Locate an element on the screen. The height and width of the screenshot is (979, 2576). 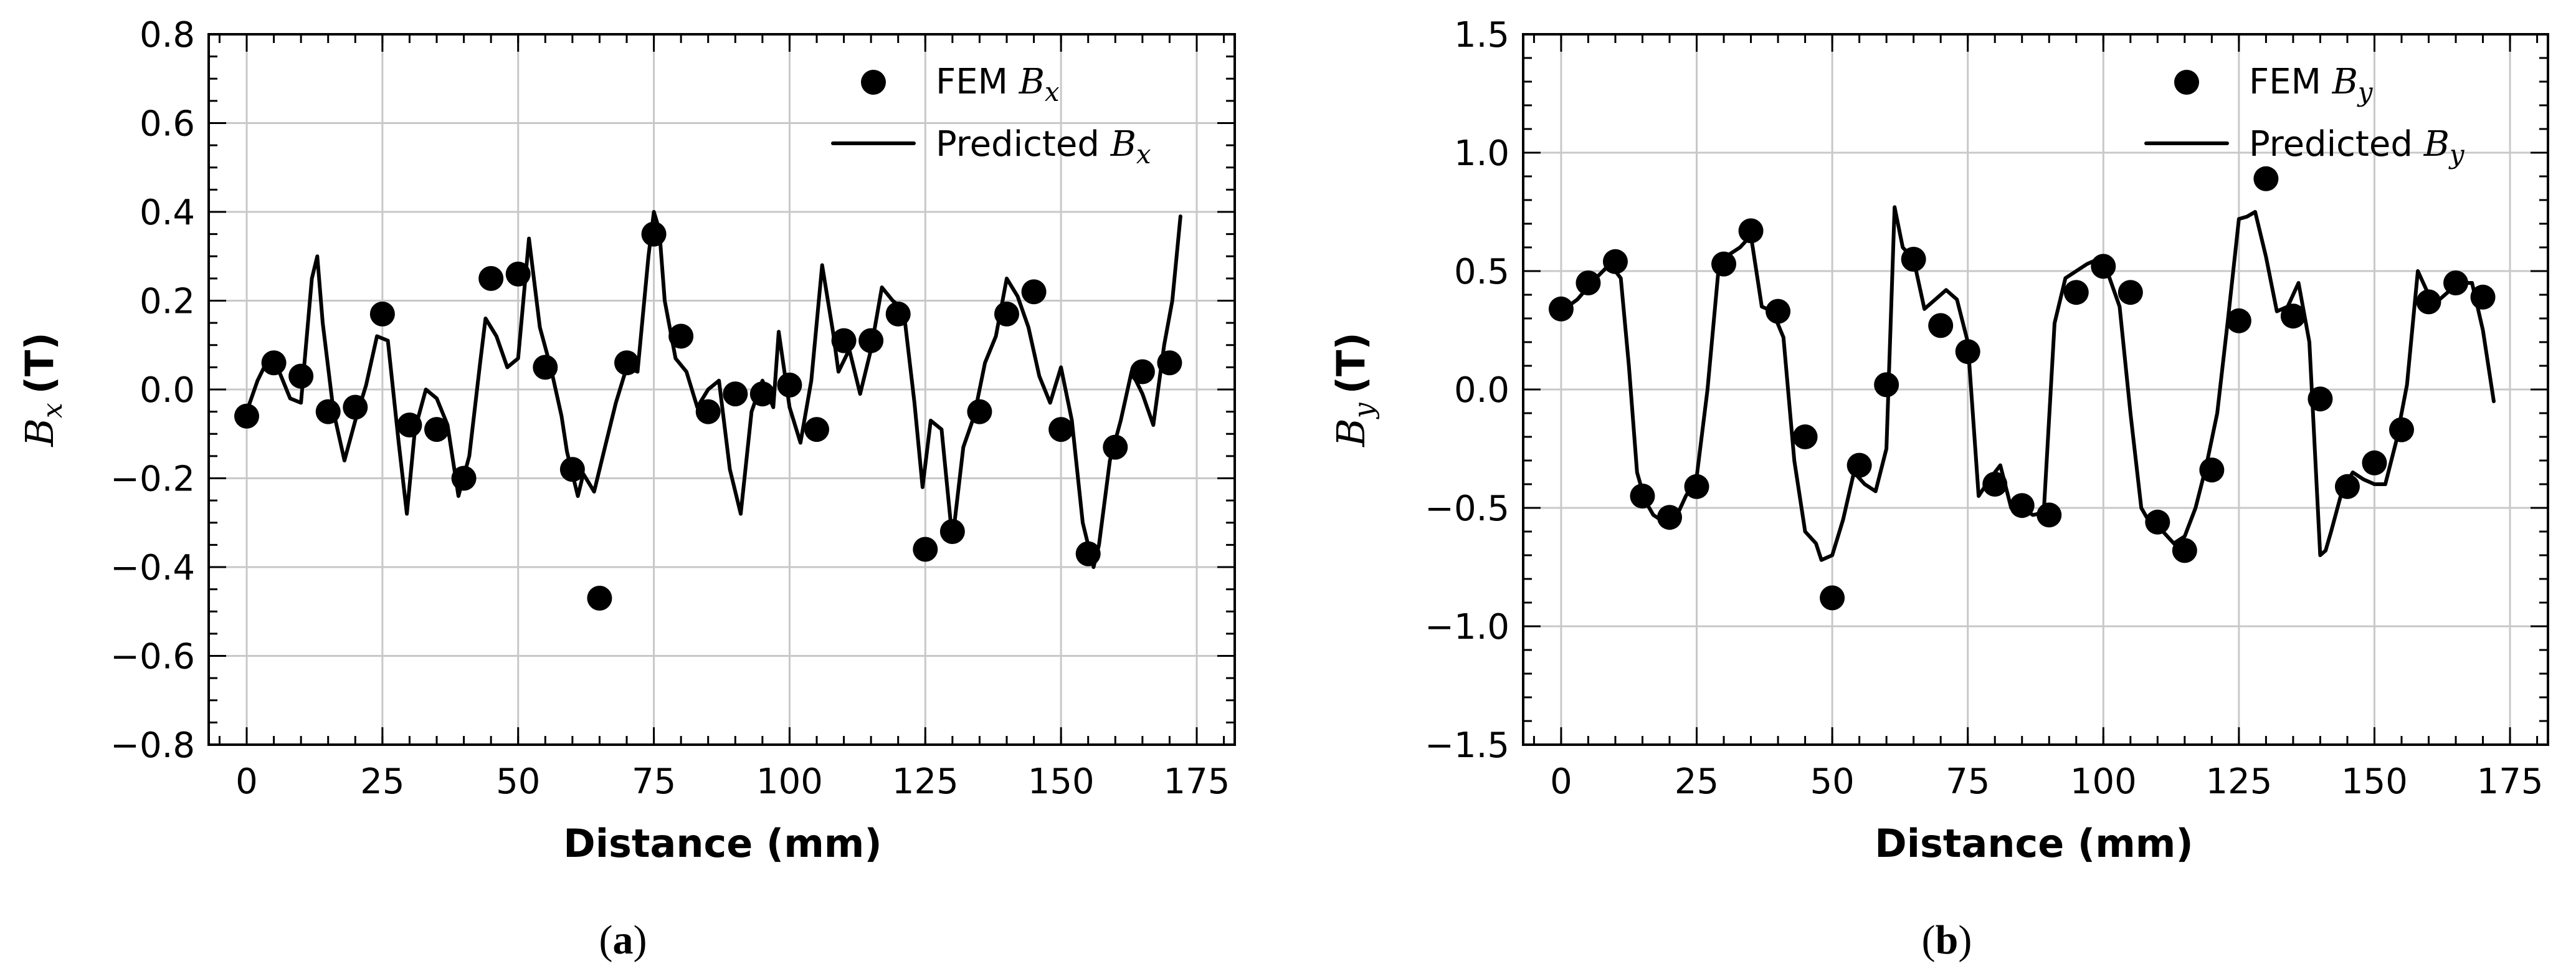
legend-label-fem: FEM Bx is located at coordinates (998, 85).